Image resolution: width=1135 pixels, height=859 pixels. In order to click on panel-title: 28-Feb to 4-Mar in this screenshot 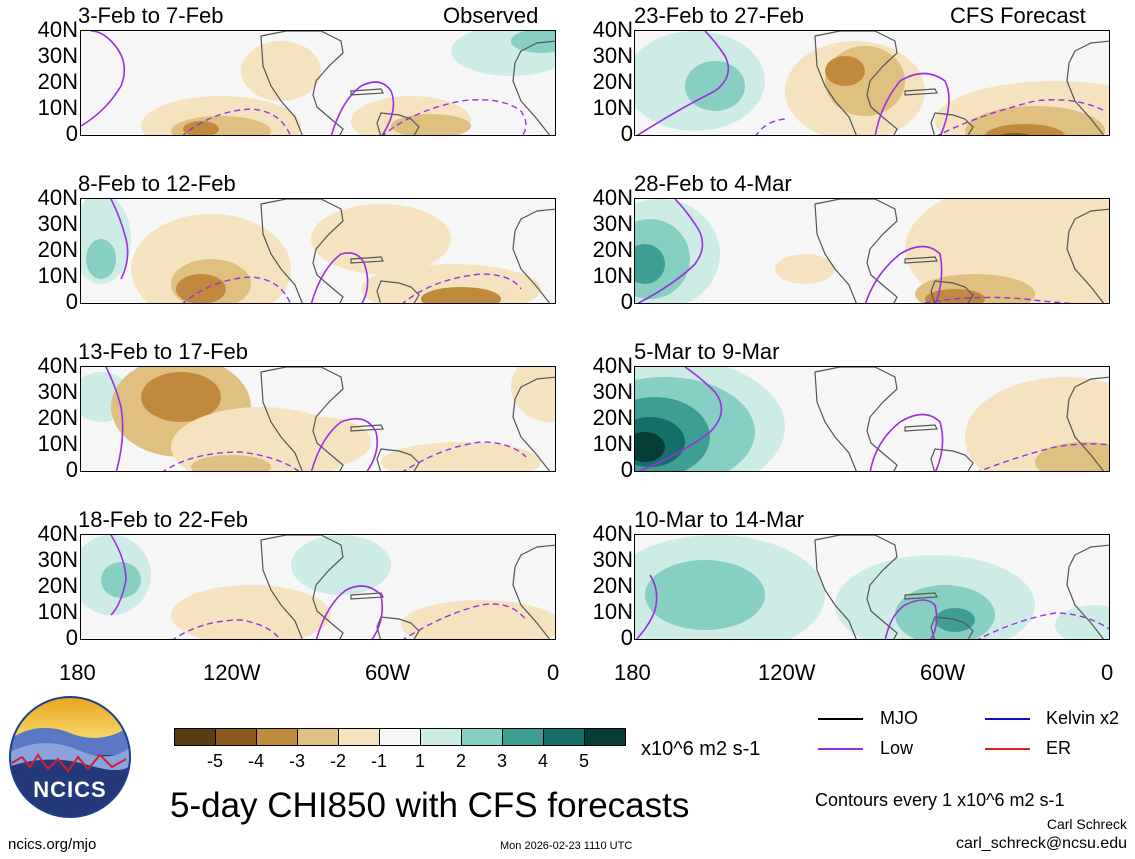, I will do `click(713, 183)`.